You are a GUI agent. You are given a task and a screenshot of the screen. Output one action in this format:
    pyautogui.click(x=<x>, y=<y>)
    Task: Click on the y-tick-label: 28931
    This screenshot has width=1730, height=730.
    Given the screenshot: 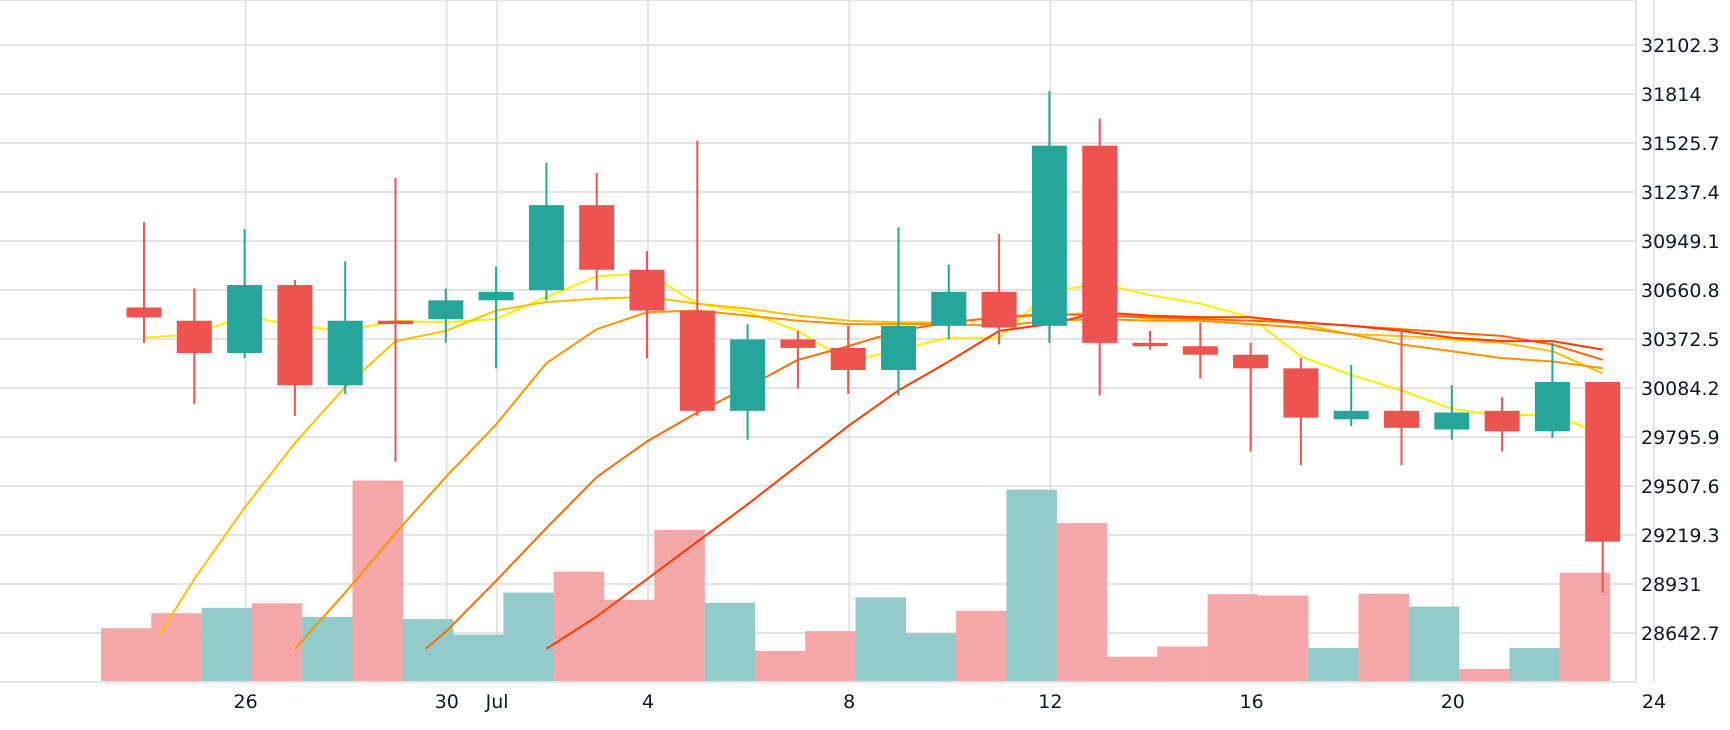 What is the action you would take?
    pyautogui.click(x=1671, y=585)
    